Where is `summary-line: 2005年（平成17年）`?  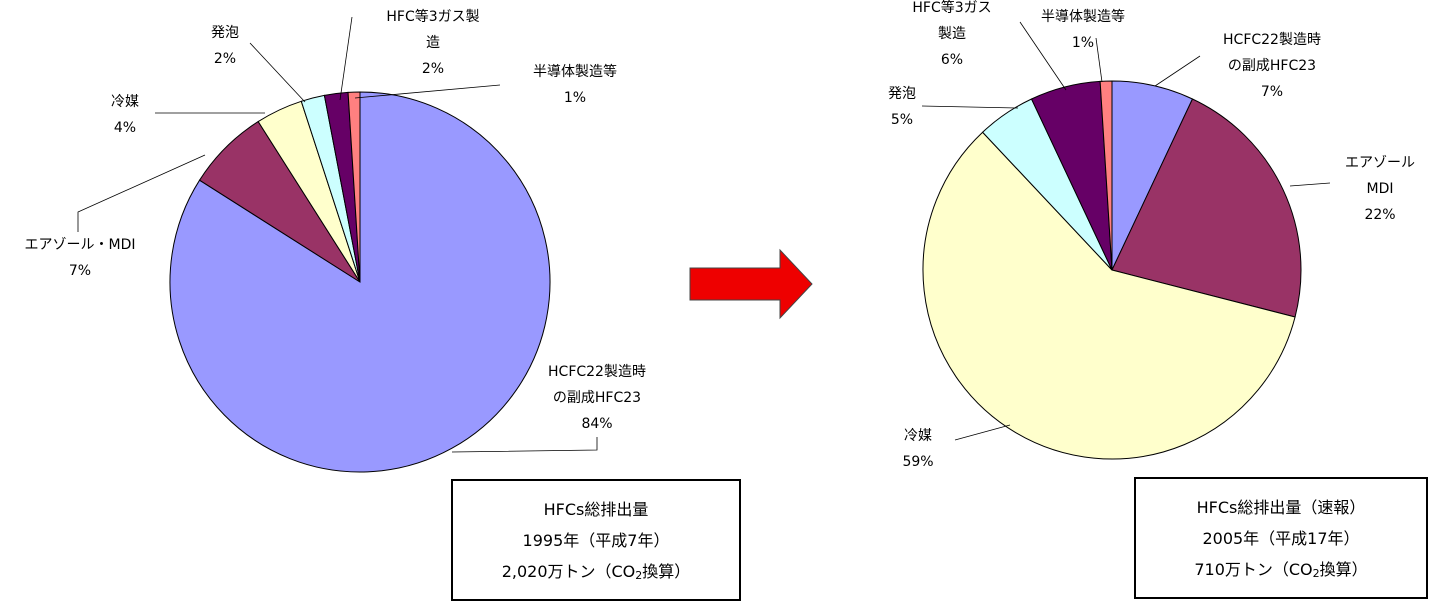
summary-line: 2005年（平成17年） is located at coordinates (1280, 538).